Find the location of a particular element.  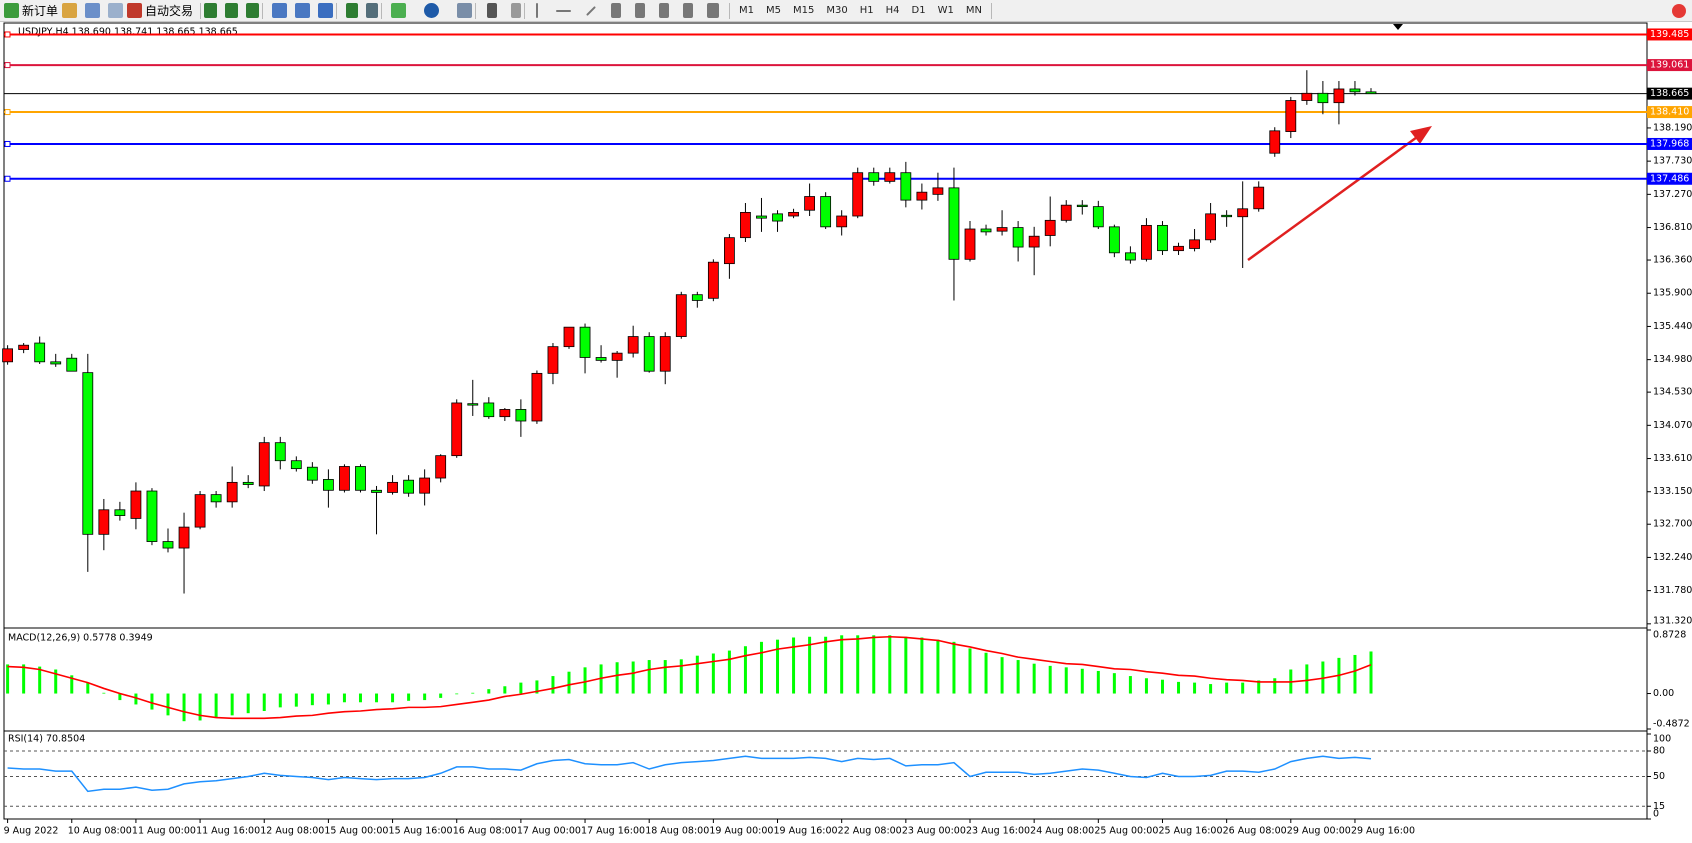

crosshair is located at coordinates (516, 10).